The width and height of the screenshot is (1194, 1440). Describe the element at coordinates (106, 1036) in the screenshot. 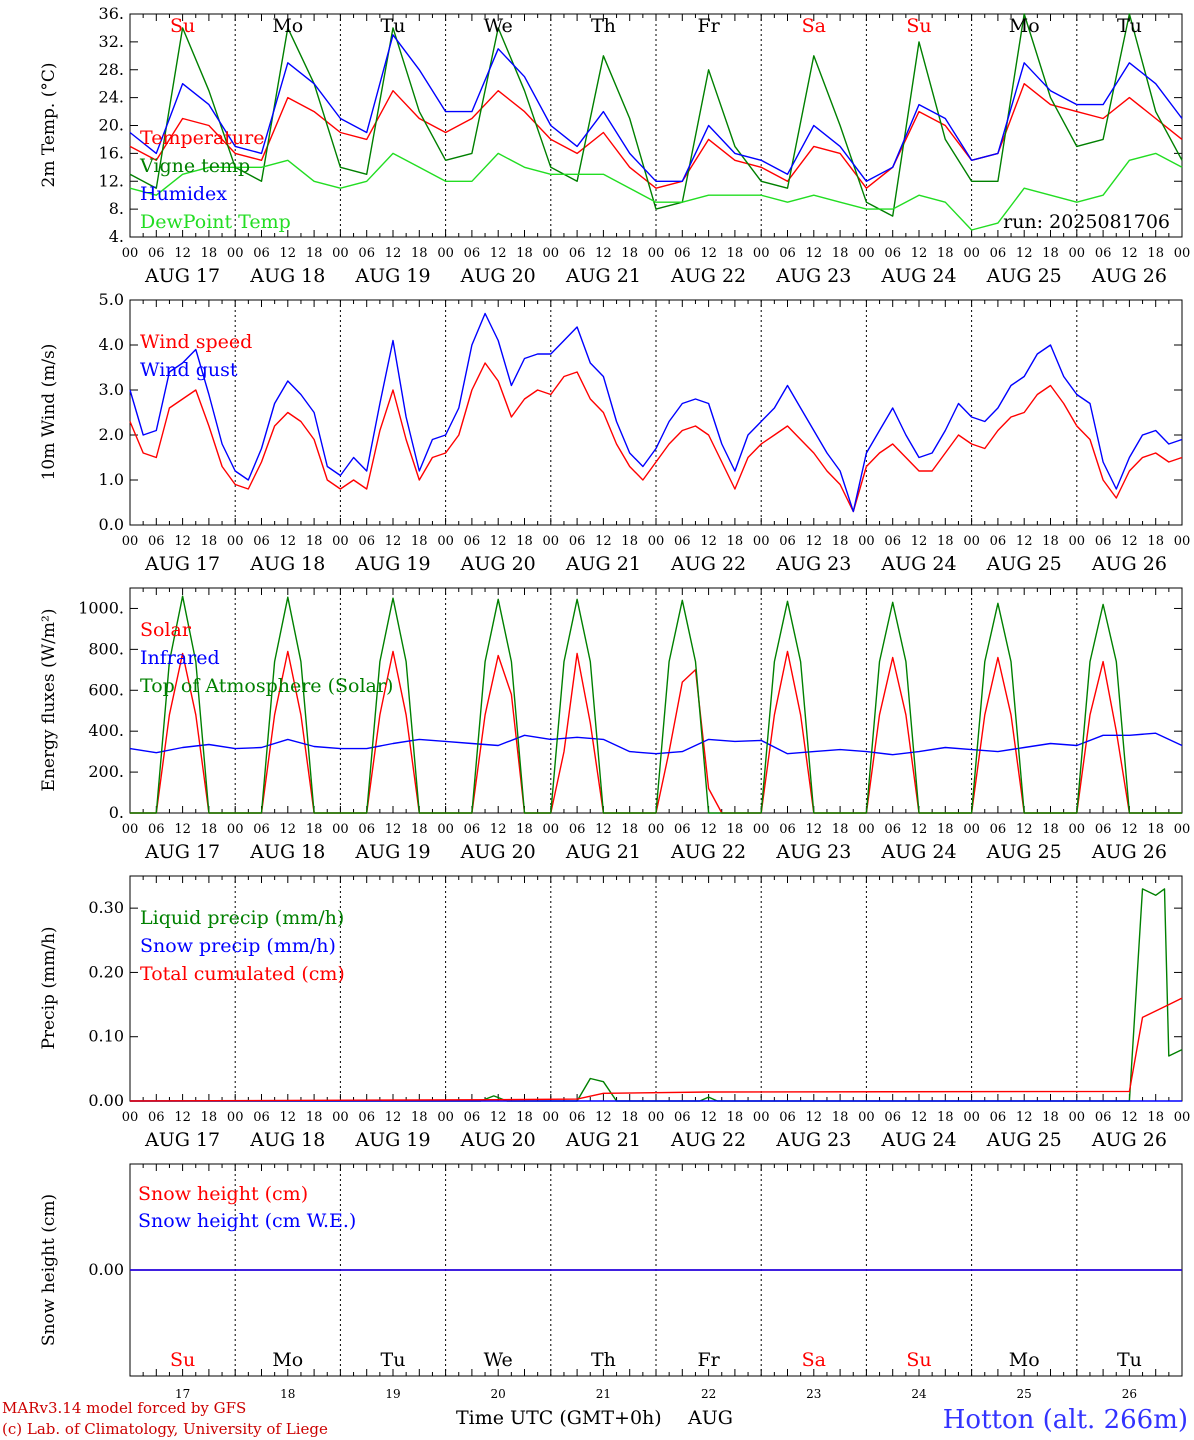

I see `y-tick-label: 0.10` at that location.